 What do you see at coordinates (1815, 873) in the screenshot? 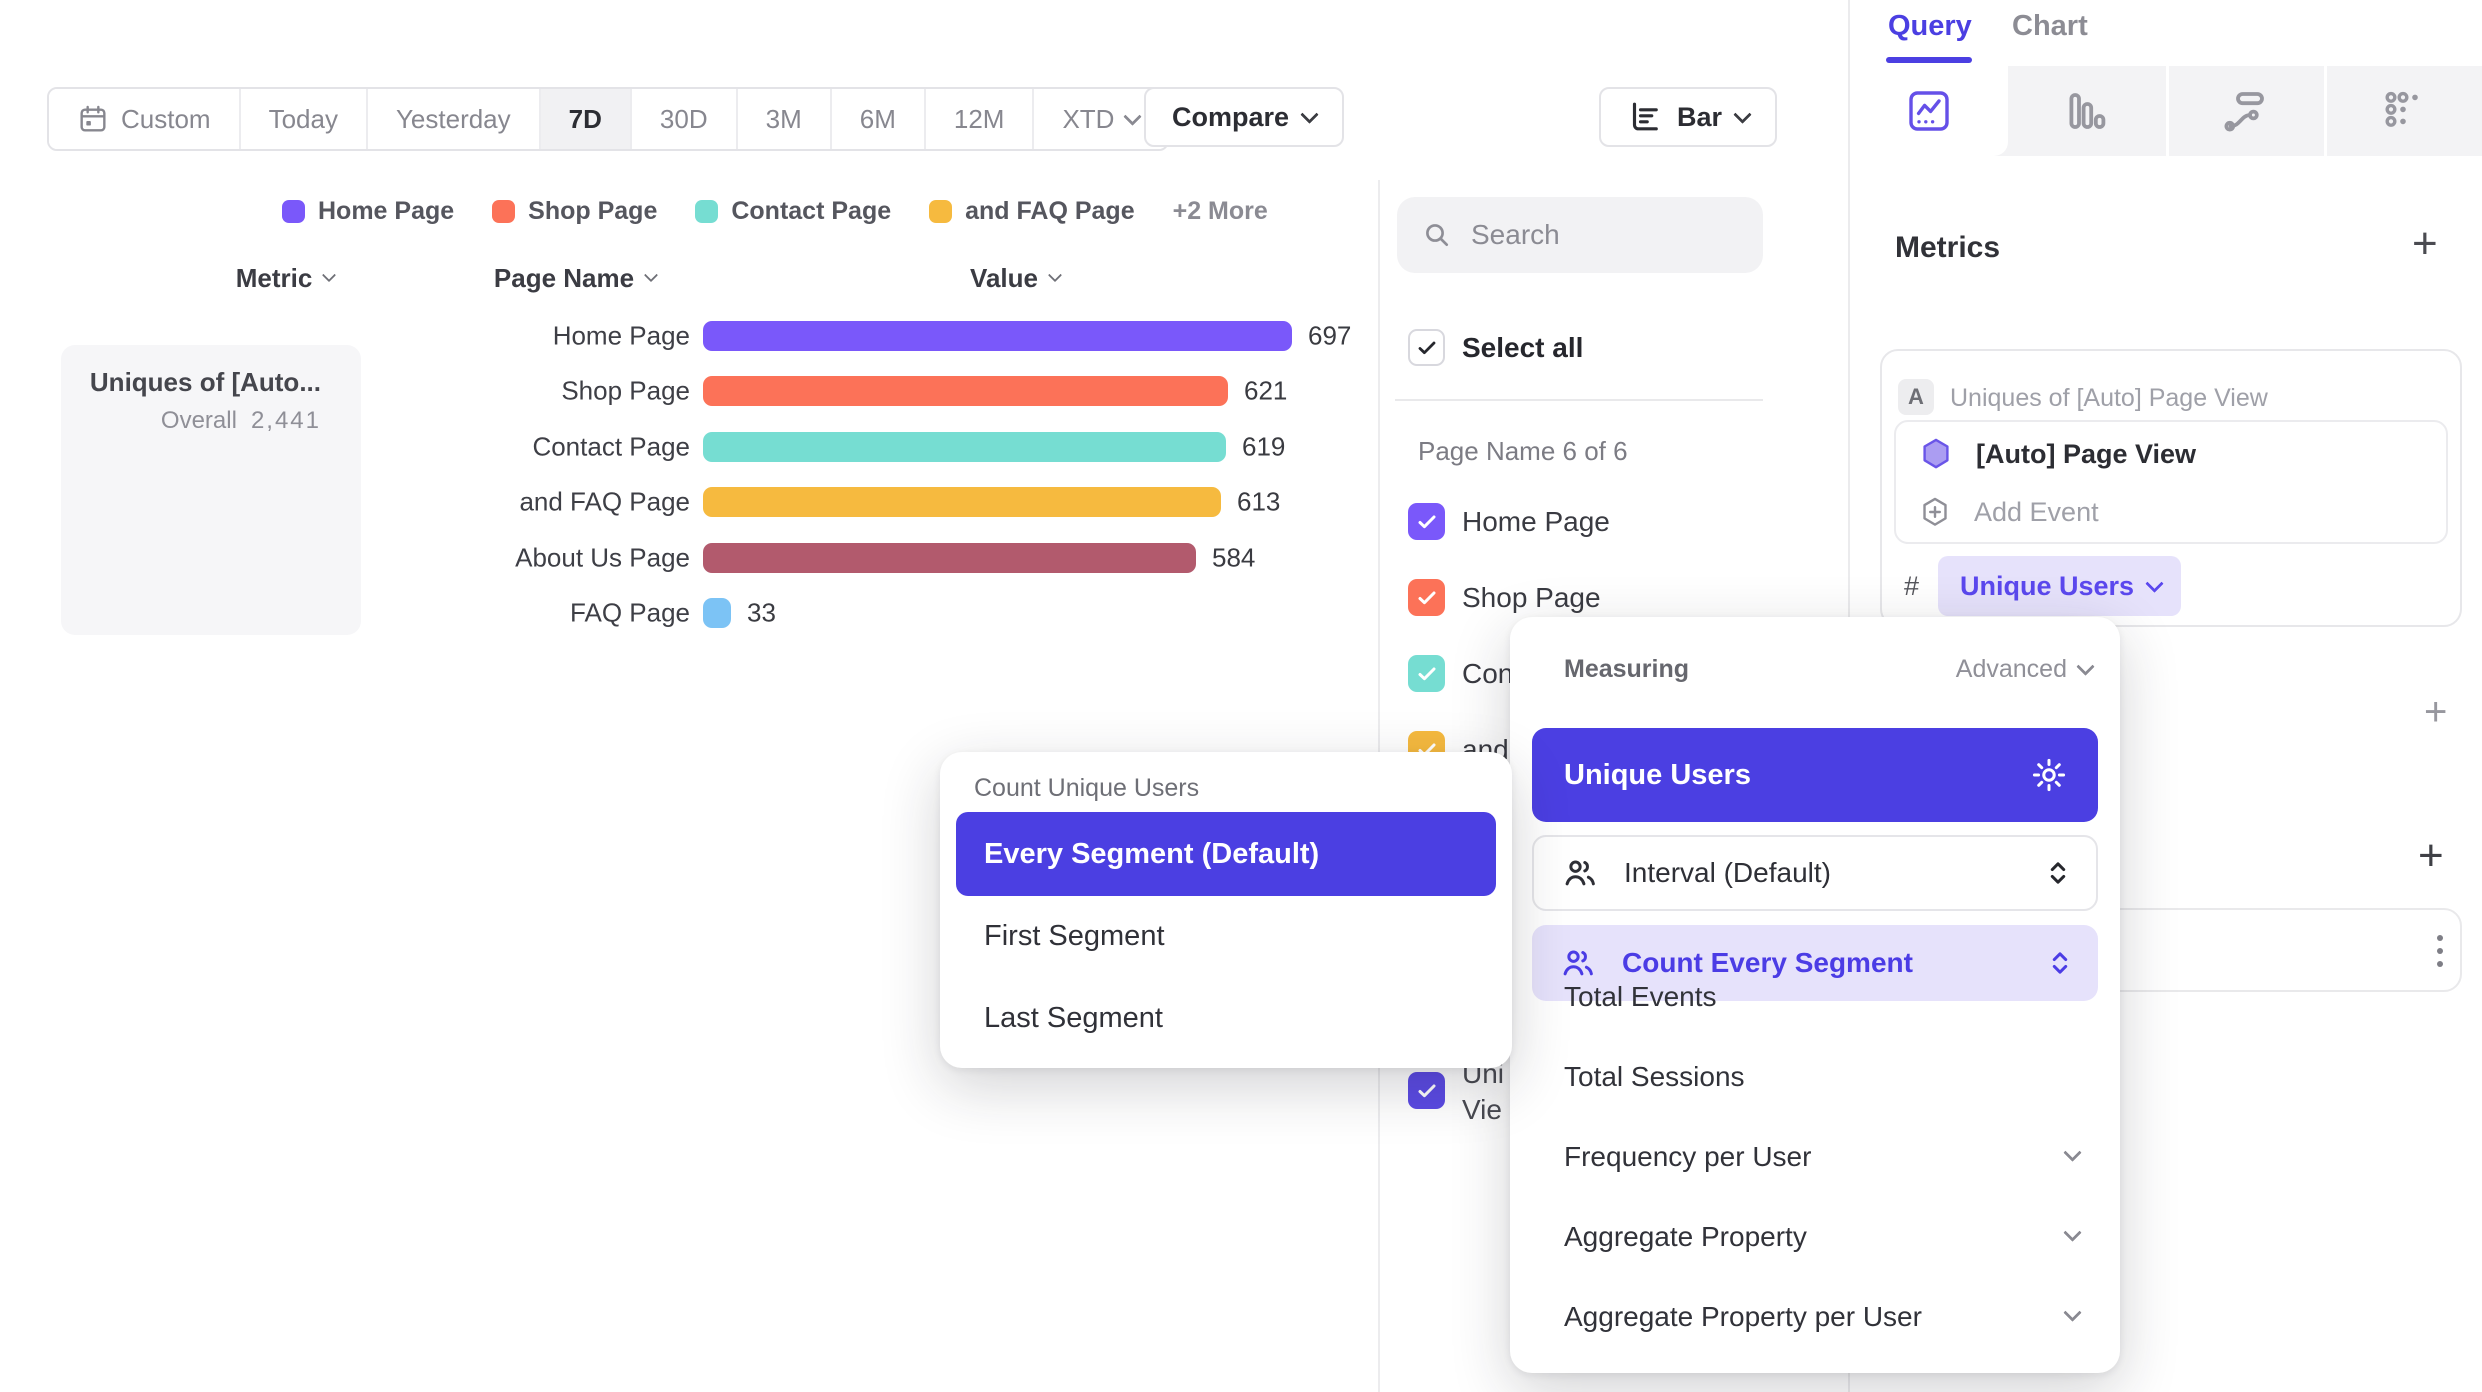
I see `measuring-option-interval: Interval (Default)` at bounding box center [1815, 873].